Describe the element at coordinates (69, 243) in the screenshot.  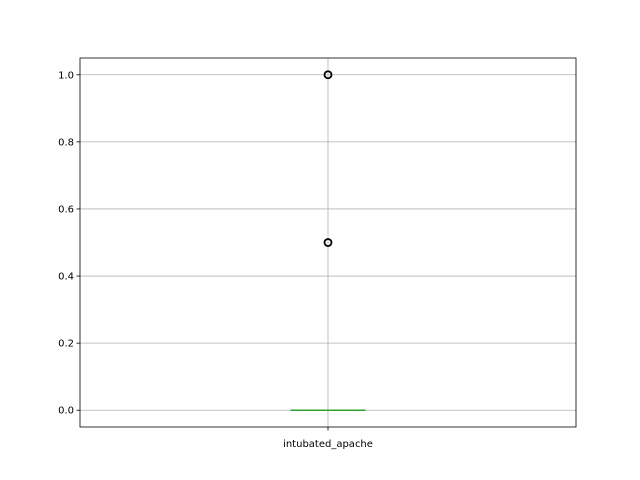
I see `y-axis: 0.0 0.2 0.4 0.6 0.8 1.0` at that location.